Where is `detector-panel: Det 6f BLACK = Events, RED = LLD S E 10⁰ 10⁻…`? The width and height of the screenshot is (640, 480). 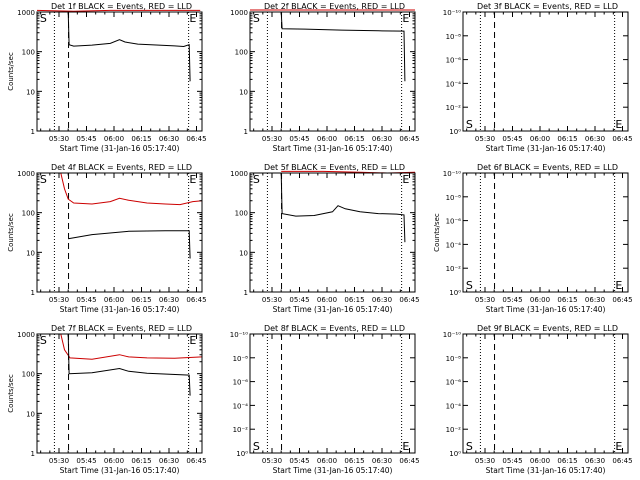
detector-panel: Det 6f BLACK = Events, RED = LLD S E 10⁰ 10⁻… is located at coordinates (533, 238).